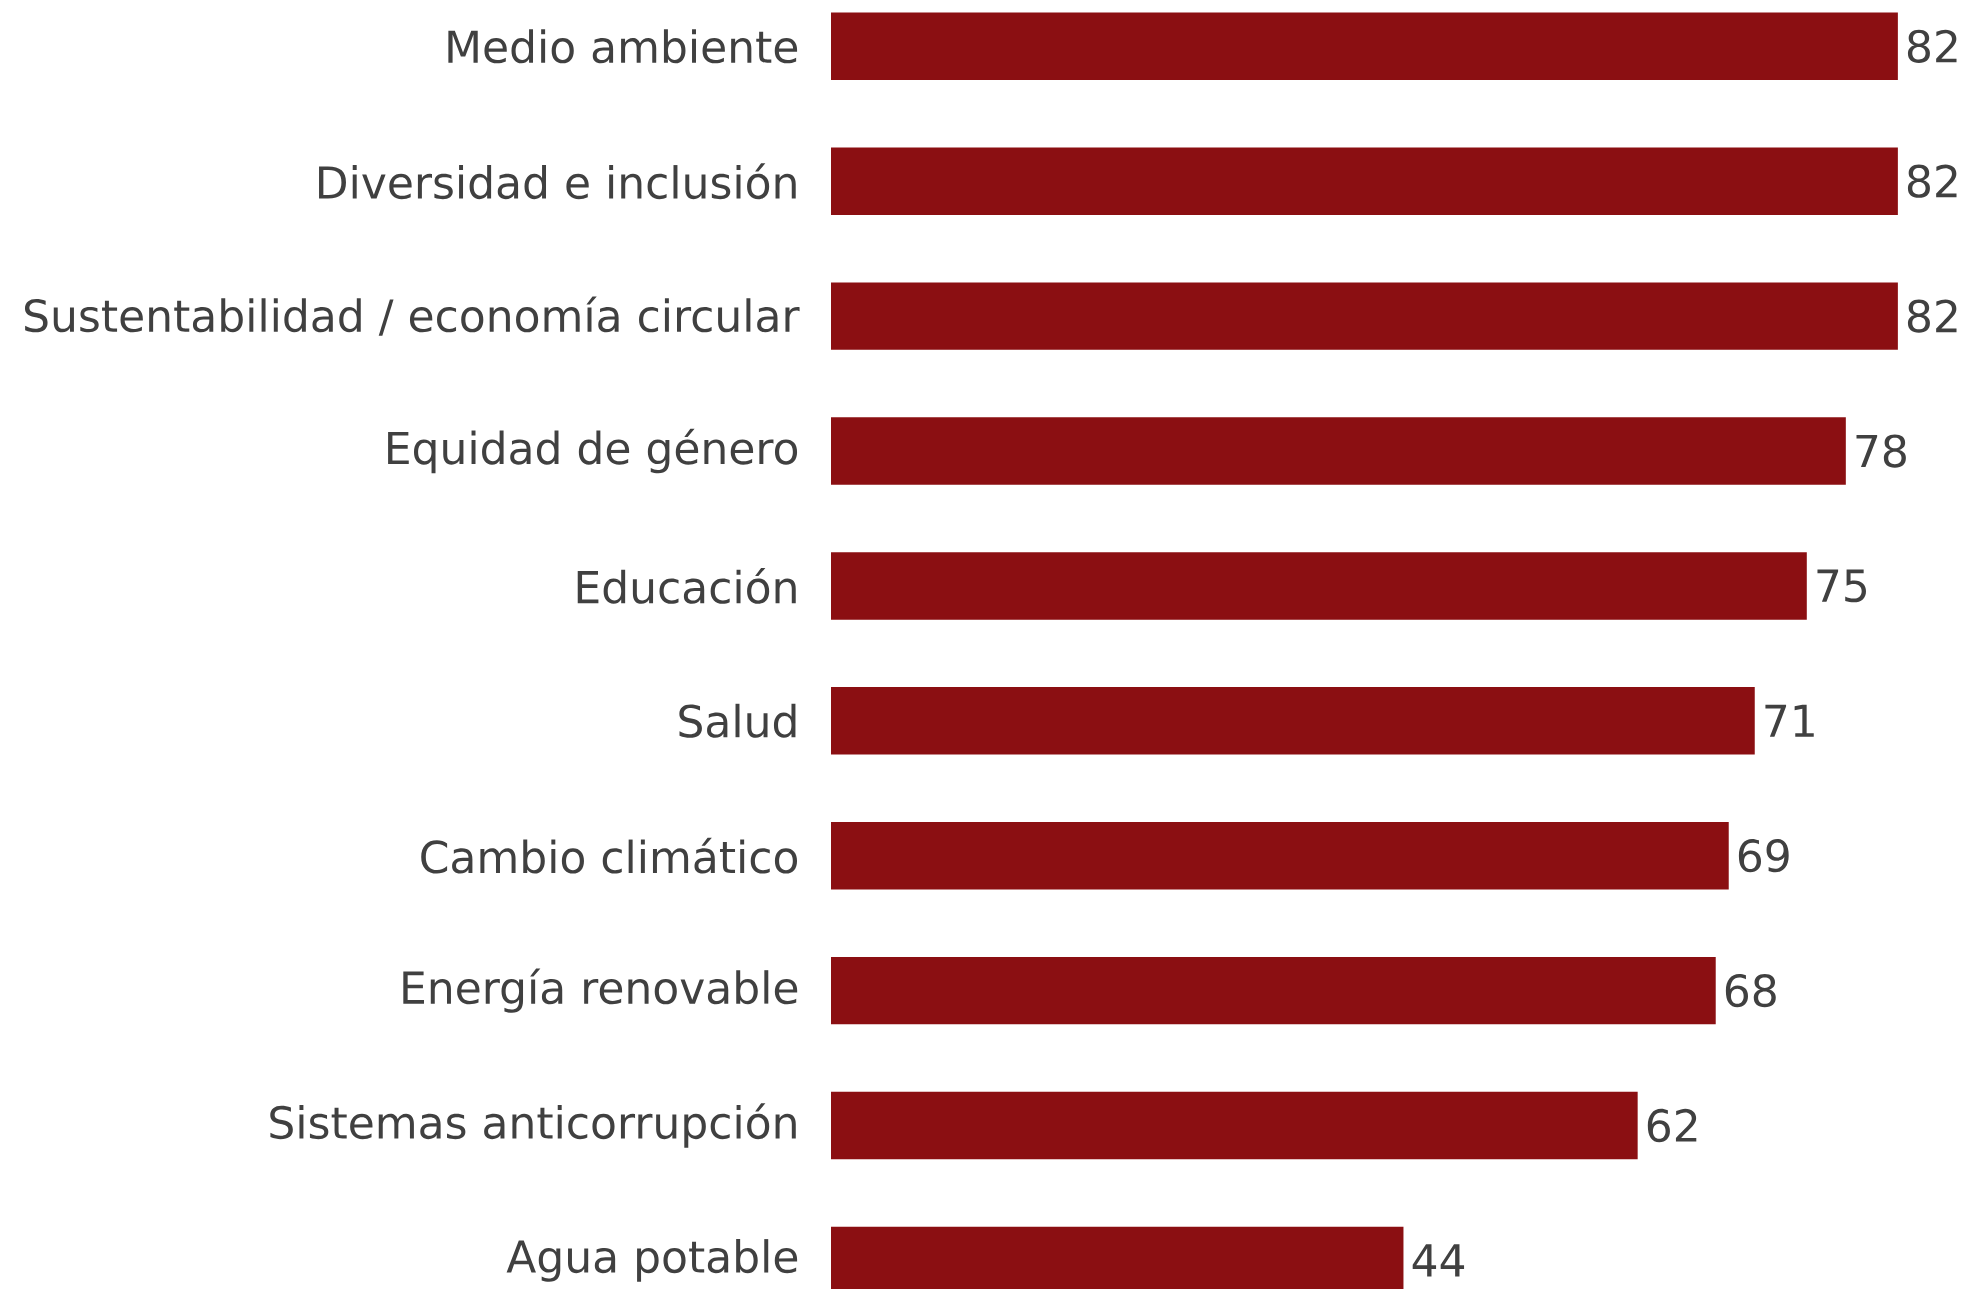 The image size is (1975, 1289). I want to click on y-tick-label: Educación, so click(686, 586).